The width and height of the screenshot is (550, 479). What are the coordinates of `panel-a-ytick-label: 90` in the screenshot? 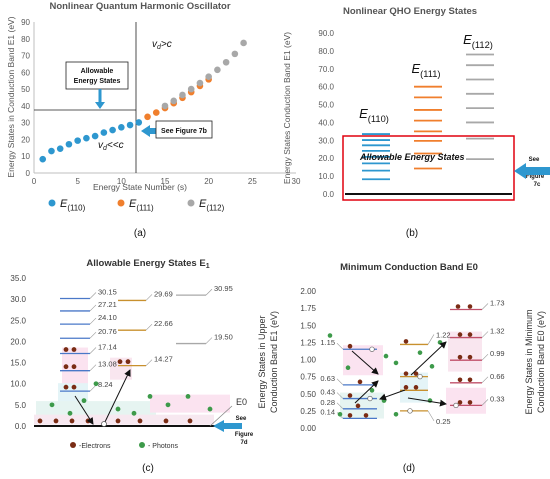 It's located at (25, 22).